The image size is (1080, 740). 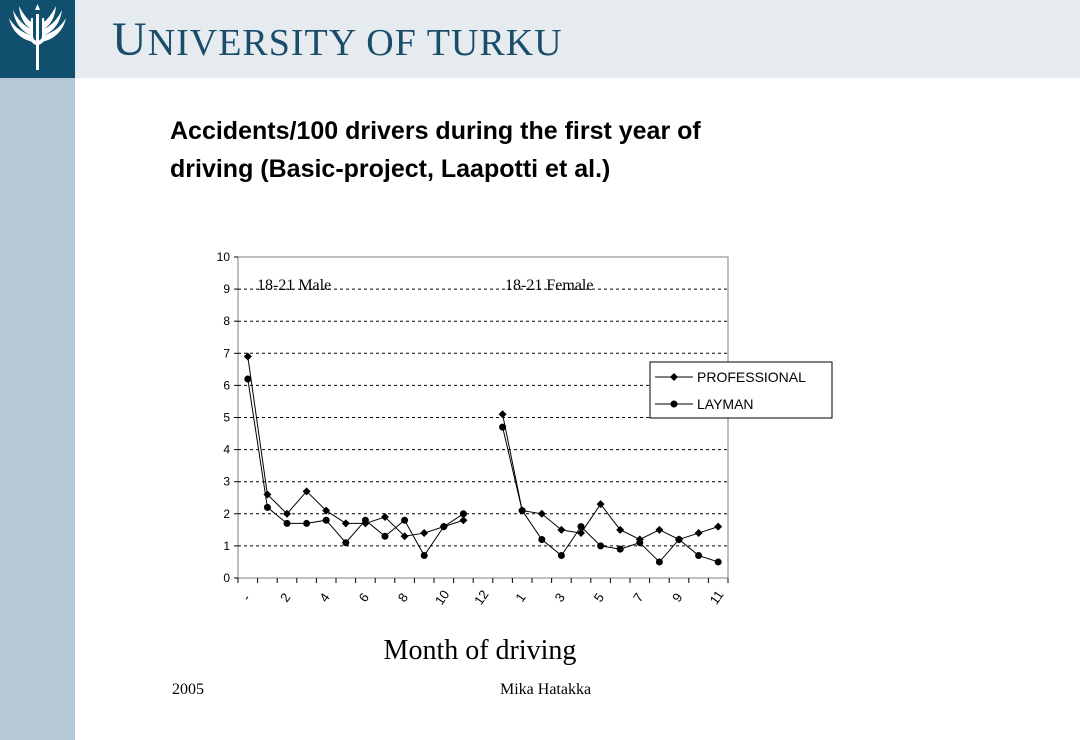 I want to click on y-tick-label: 1, so click(x=226, y=546).